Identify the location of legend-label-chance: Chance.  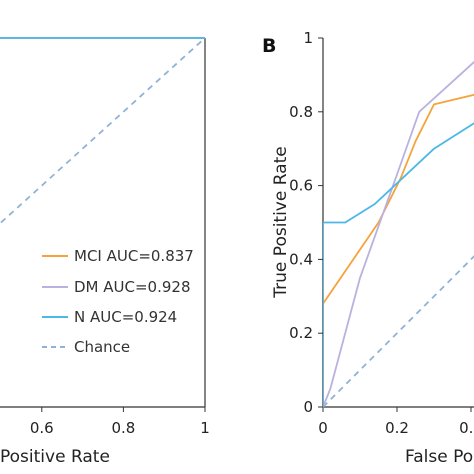
(102, 347).